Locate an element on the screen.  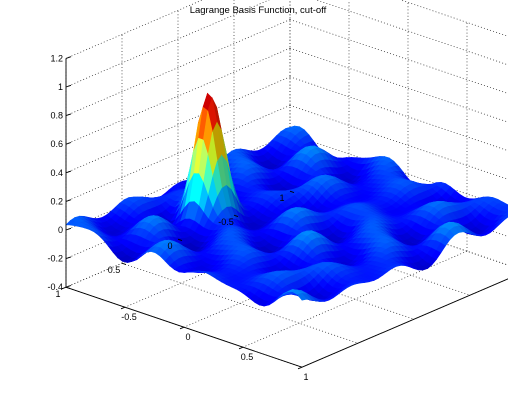
z-tick-label: -0.2 is located at coordinates (55, 259).